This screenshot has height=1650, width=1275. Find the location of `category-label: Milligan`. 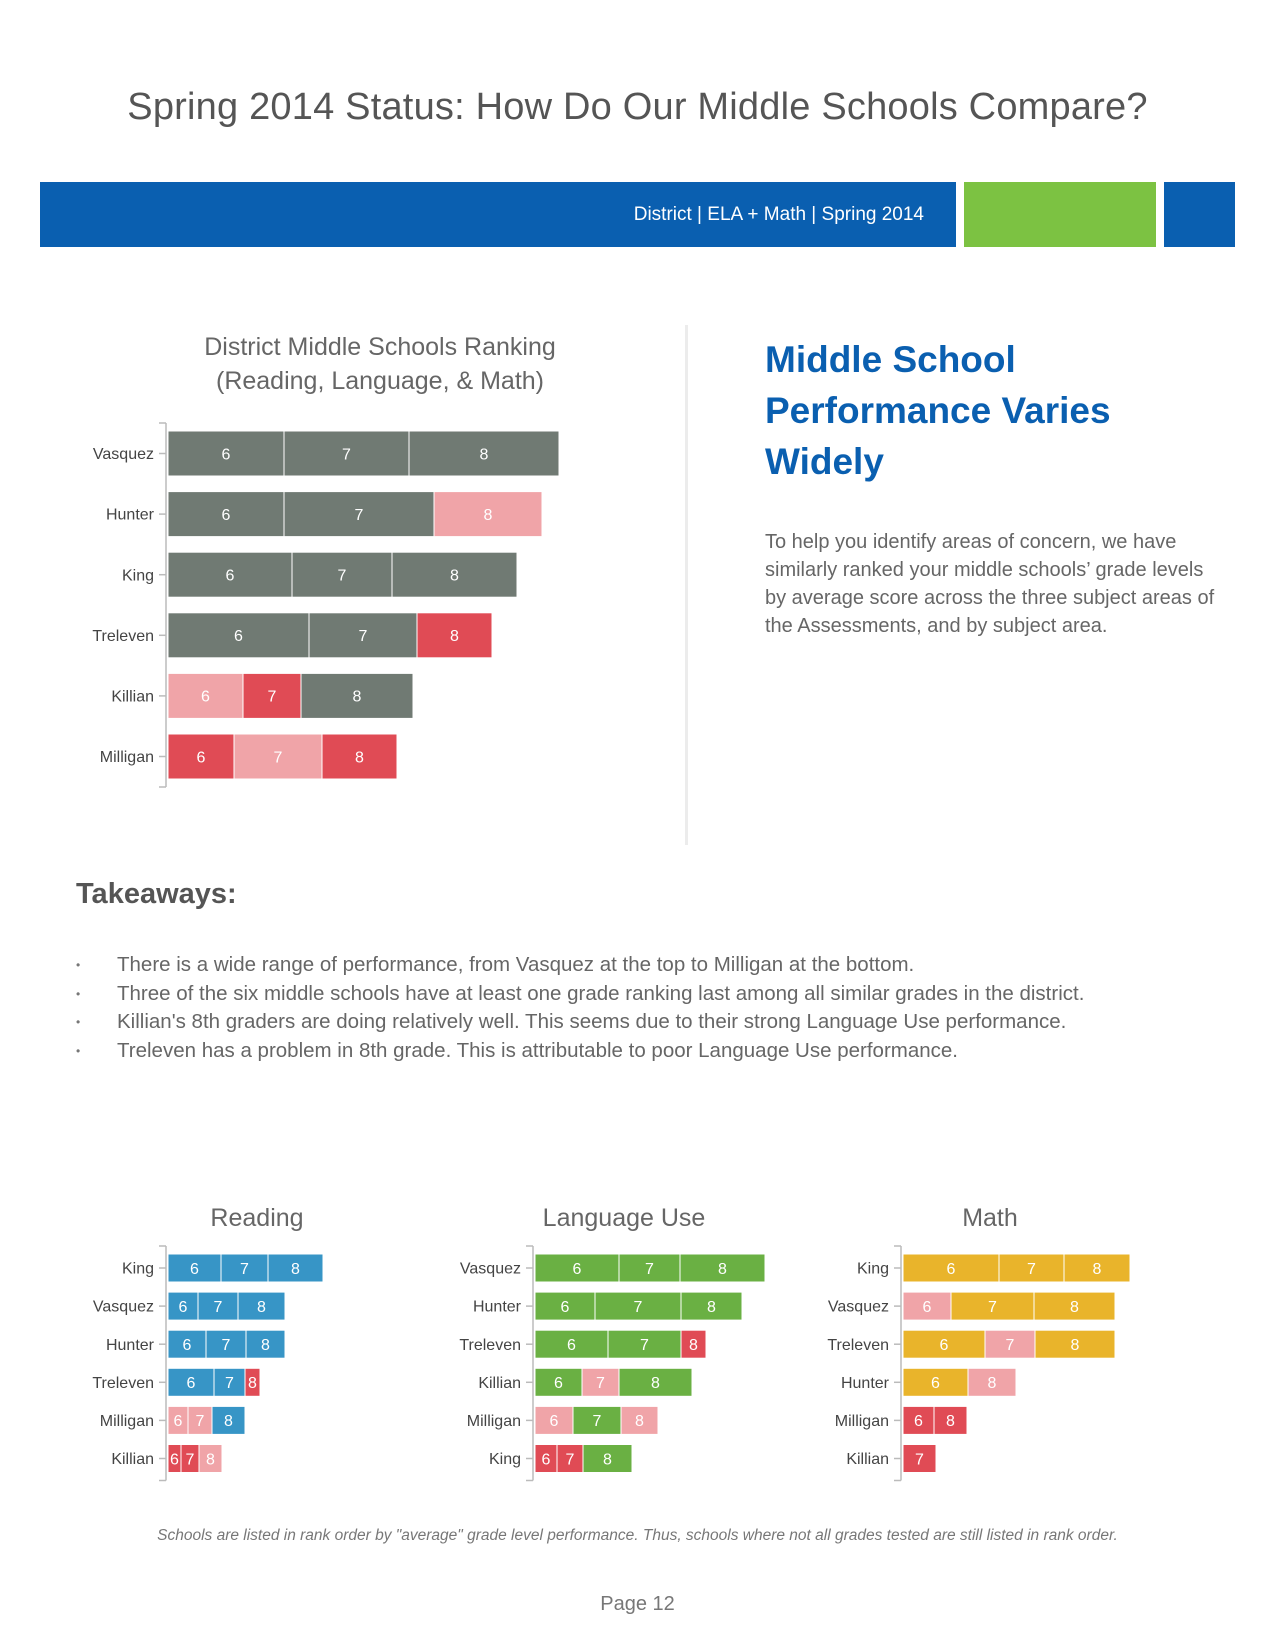

category-label: Milligan is located at coordinates (862, 1421).